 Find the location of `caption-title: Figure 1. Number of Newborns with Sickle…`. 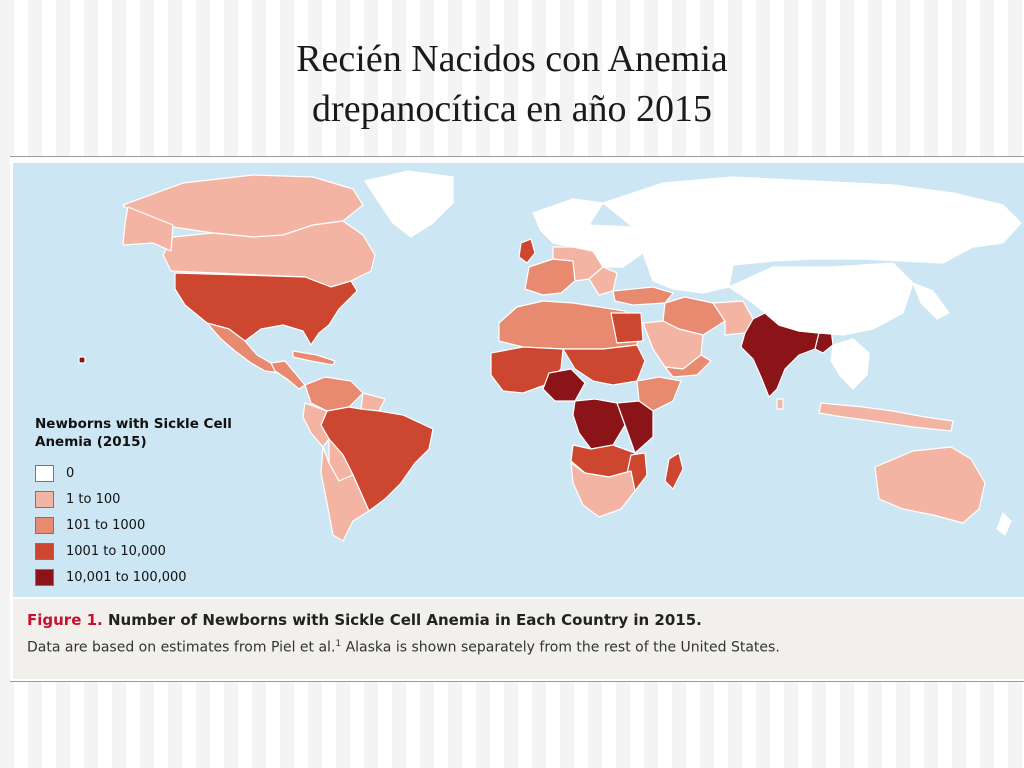

caption-title: Figure 1. Number of Newborns with Sickle… is located at coordinates (364, 620).